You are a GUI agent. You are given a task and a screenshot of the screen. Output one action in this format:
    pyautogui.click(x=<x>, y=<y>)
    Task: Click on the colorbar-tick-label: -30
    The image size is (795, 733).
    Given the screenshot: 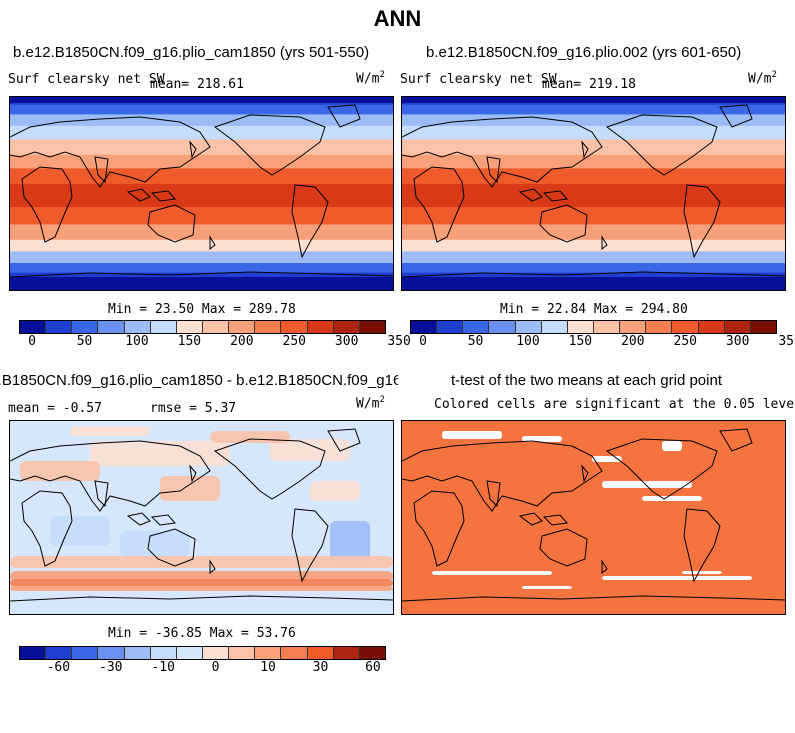 What is the action you would take?
    pyautogui.click(x=111, y=667)
    